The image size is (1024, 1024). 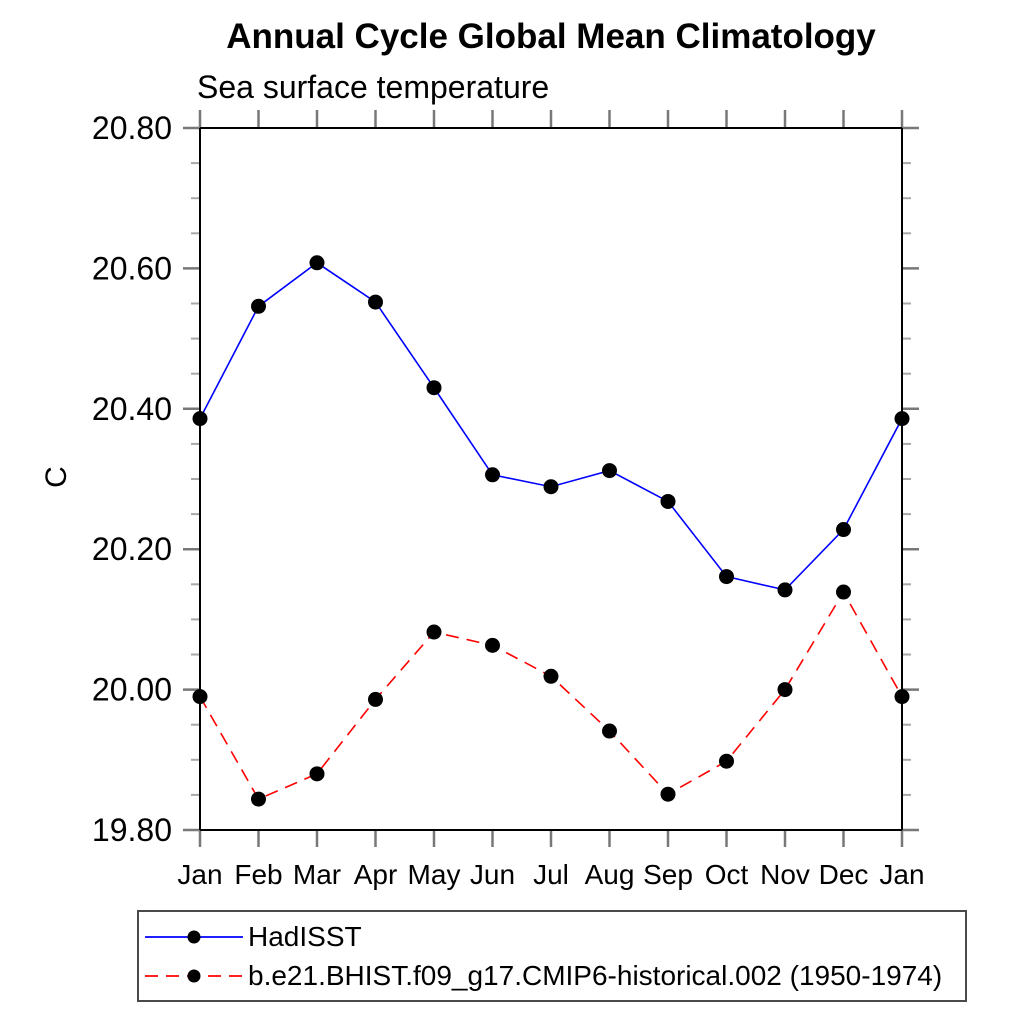 I want to click on y-axis-label: C, so click(x=56, y=477).